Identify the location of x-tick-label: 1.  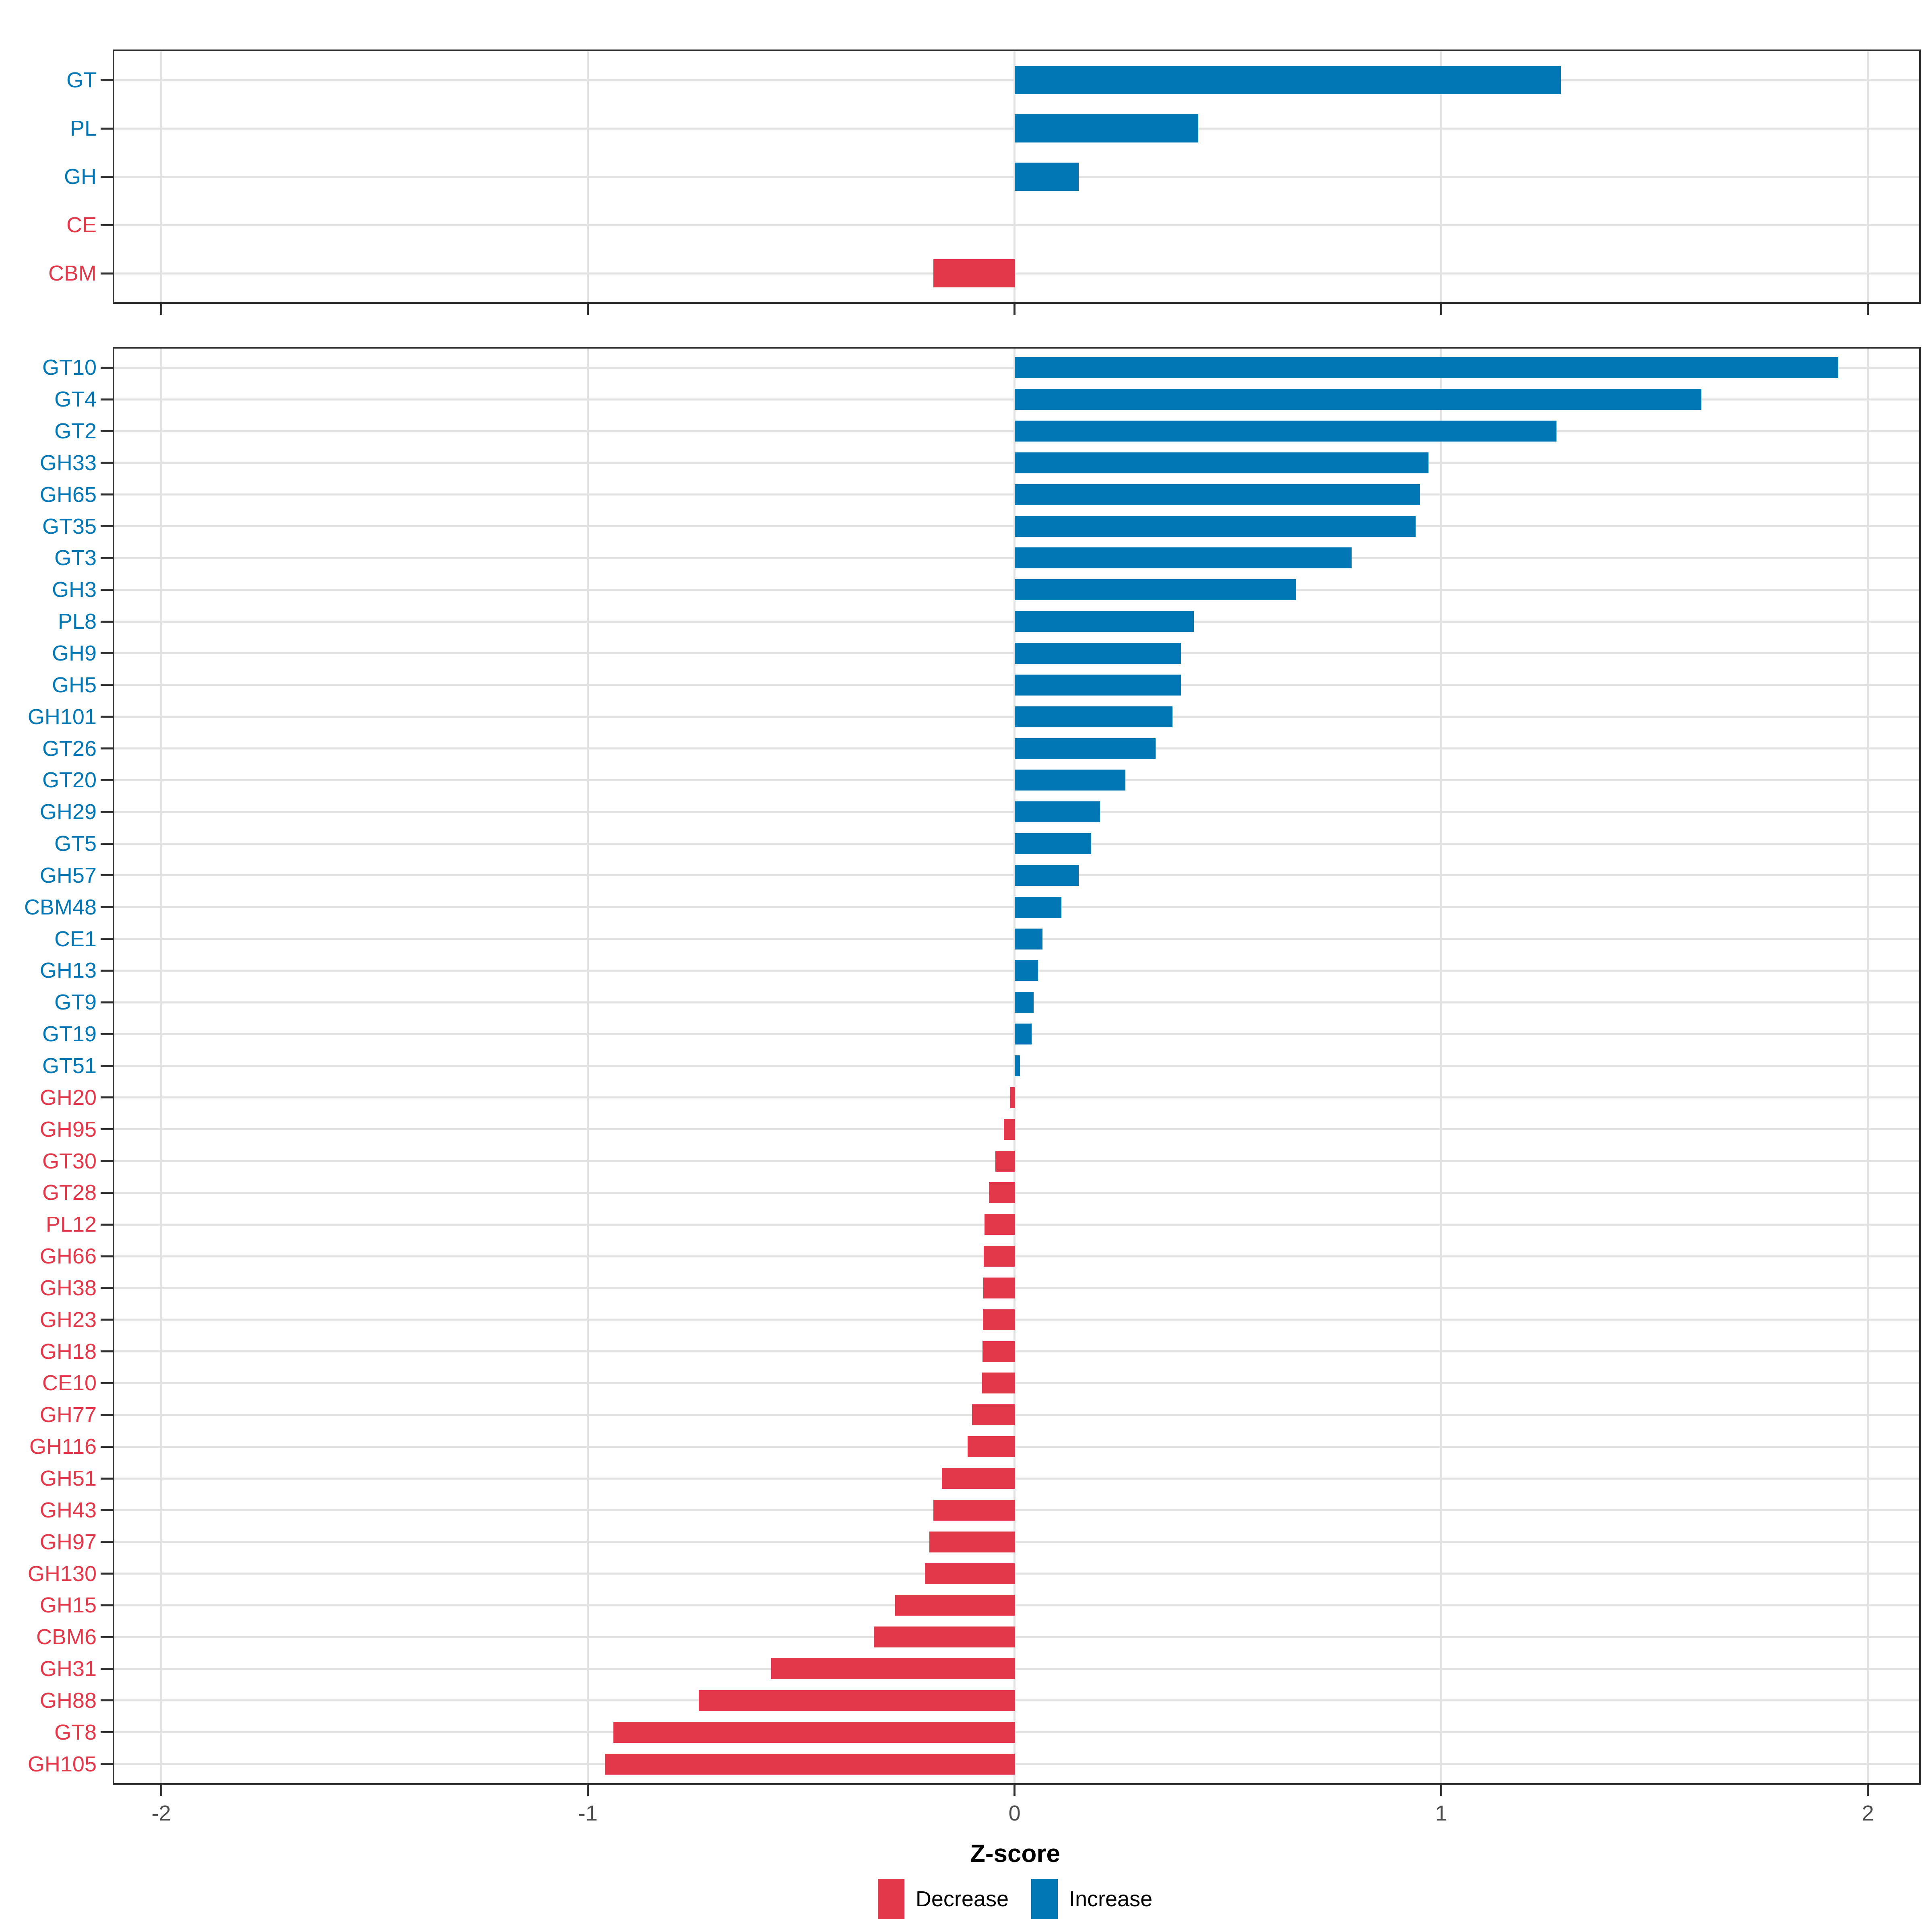
(1441, 1813).